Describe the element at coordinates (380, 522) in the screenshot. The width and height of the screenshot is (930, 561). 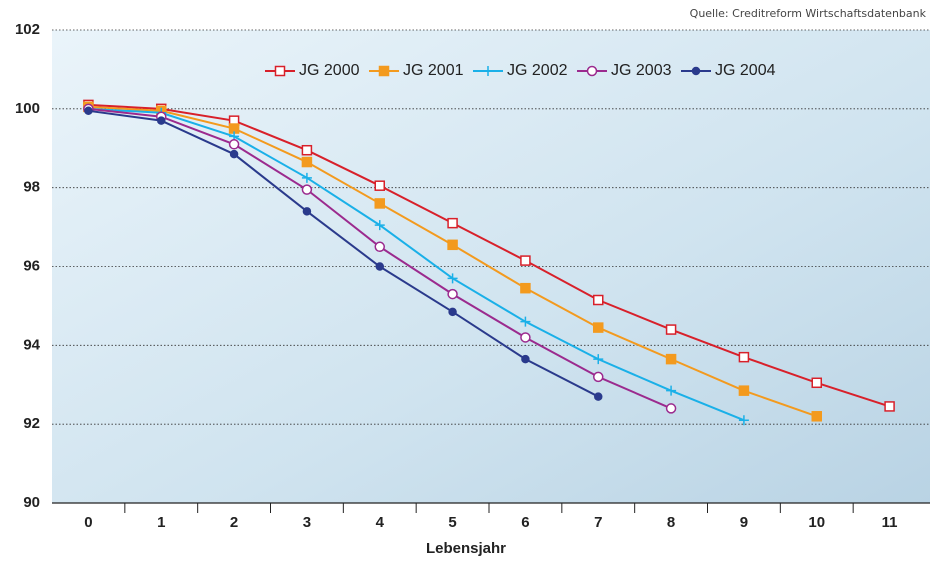
I see `x-tick-label: 4` at that location.